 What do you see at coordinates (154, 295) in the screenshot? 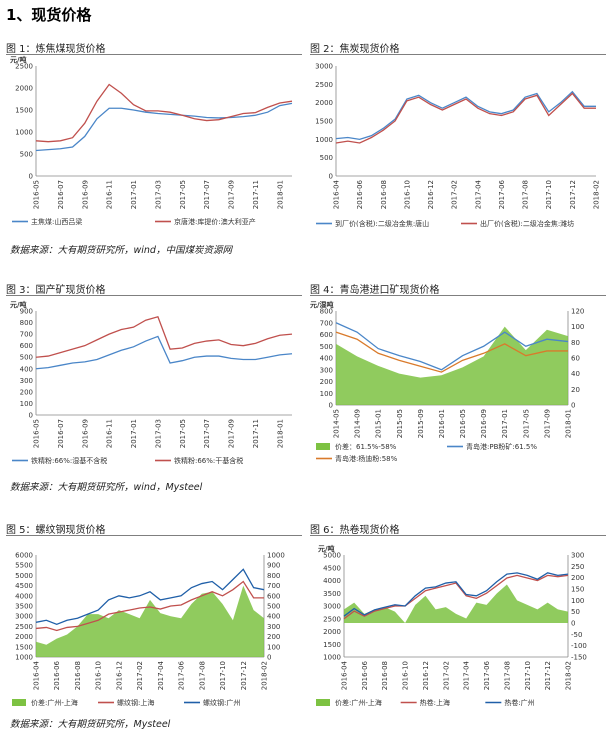
I see `figure-3-rule` at bounding box center [154, 295].